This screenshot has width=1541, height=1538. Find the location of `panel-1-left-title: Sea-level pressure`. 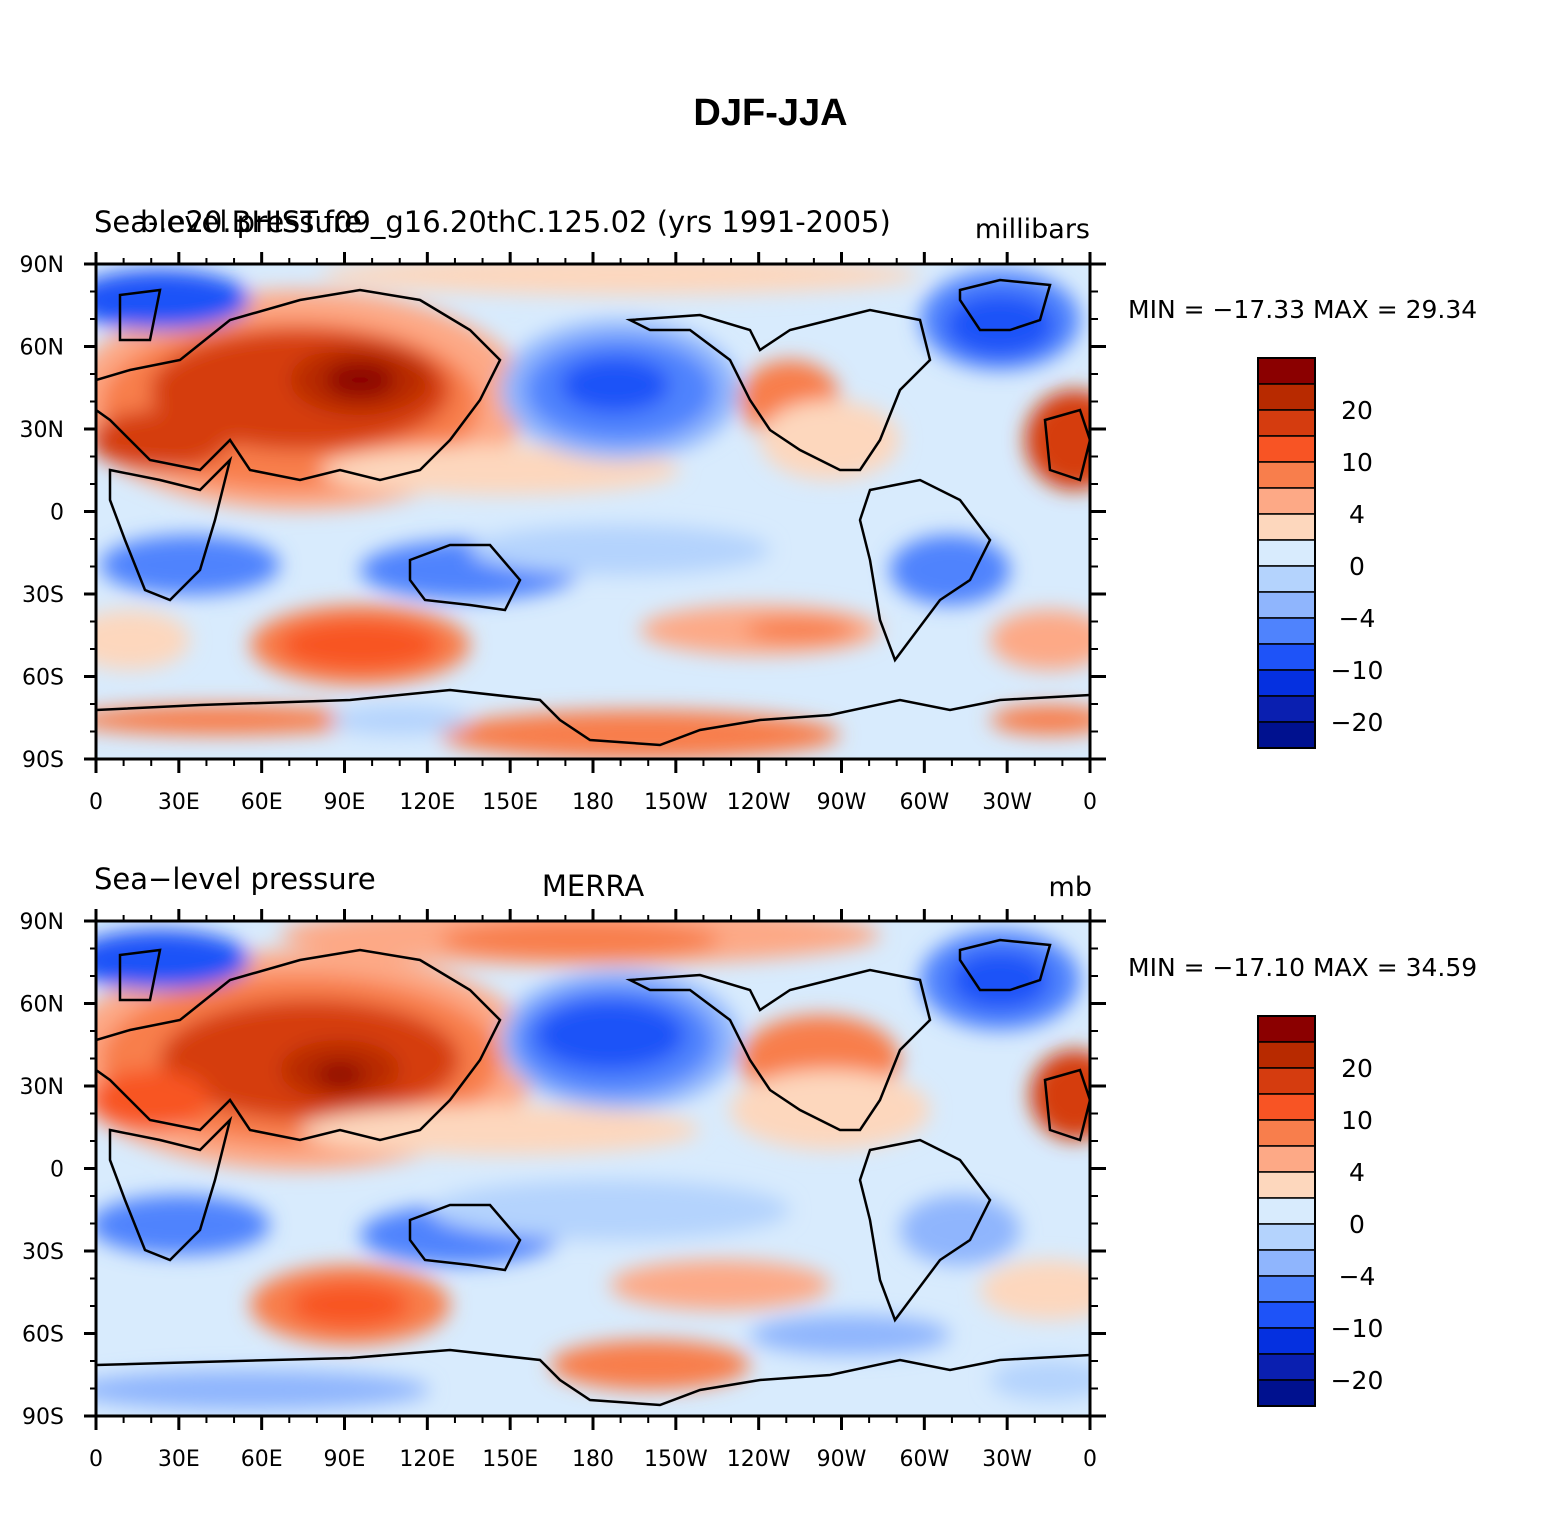

panel-1-left-title: Sea-level pressure is located at coordinates (228, 222).